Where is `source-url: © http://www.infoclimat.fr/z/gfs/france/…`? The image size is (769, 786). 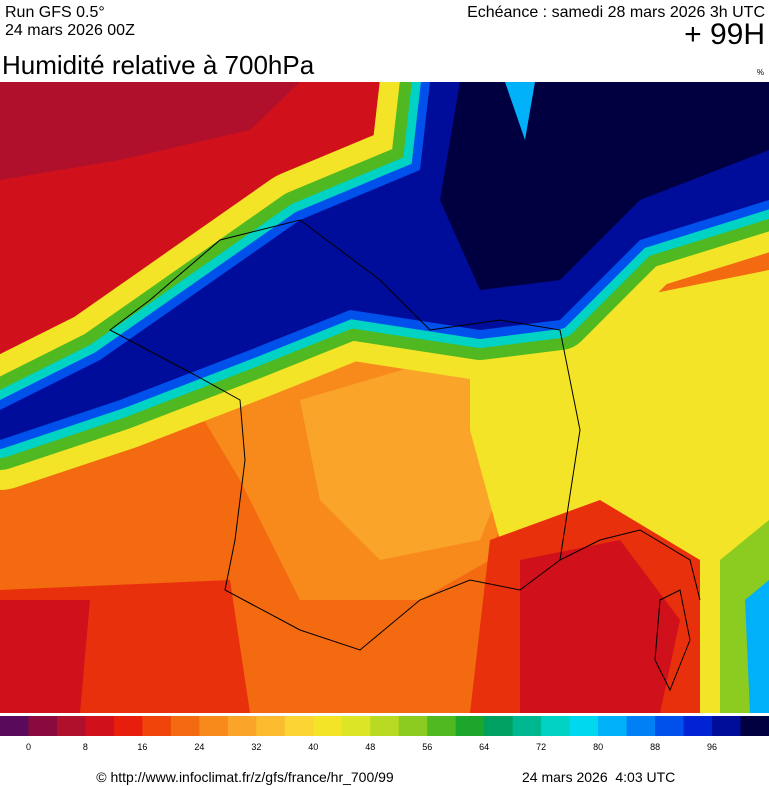
source-url: © http://www.infoclimat.fr/z/gfs/france/… is located at coordinates (245, 777).